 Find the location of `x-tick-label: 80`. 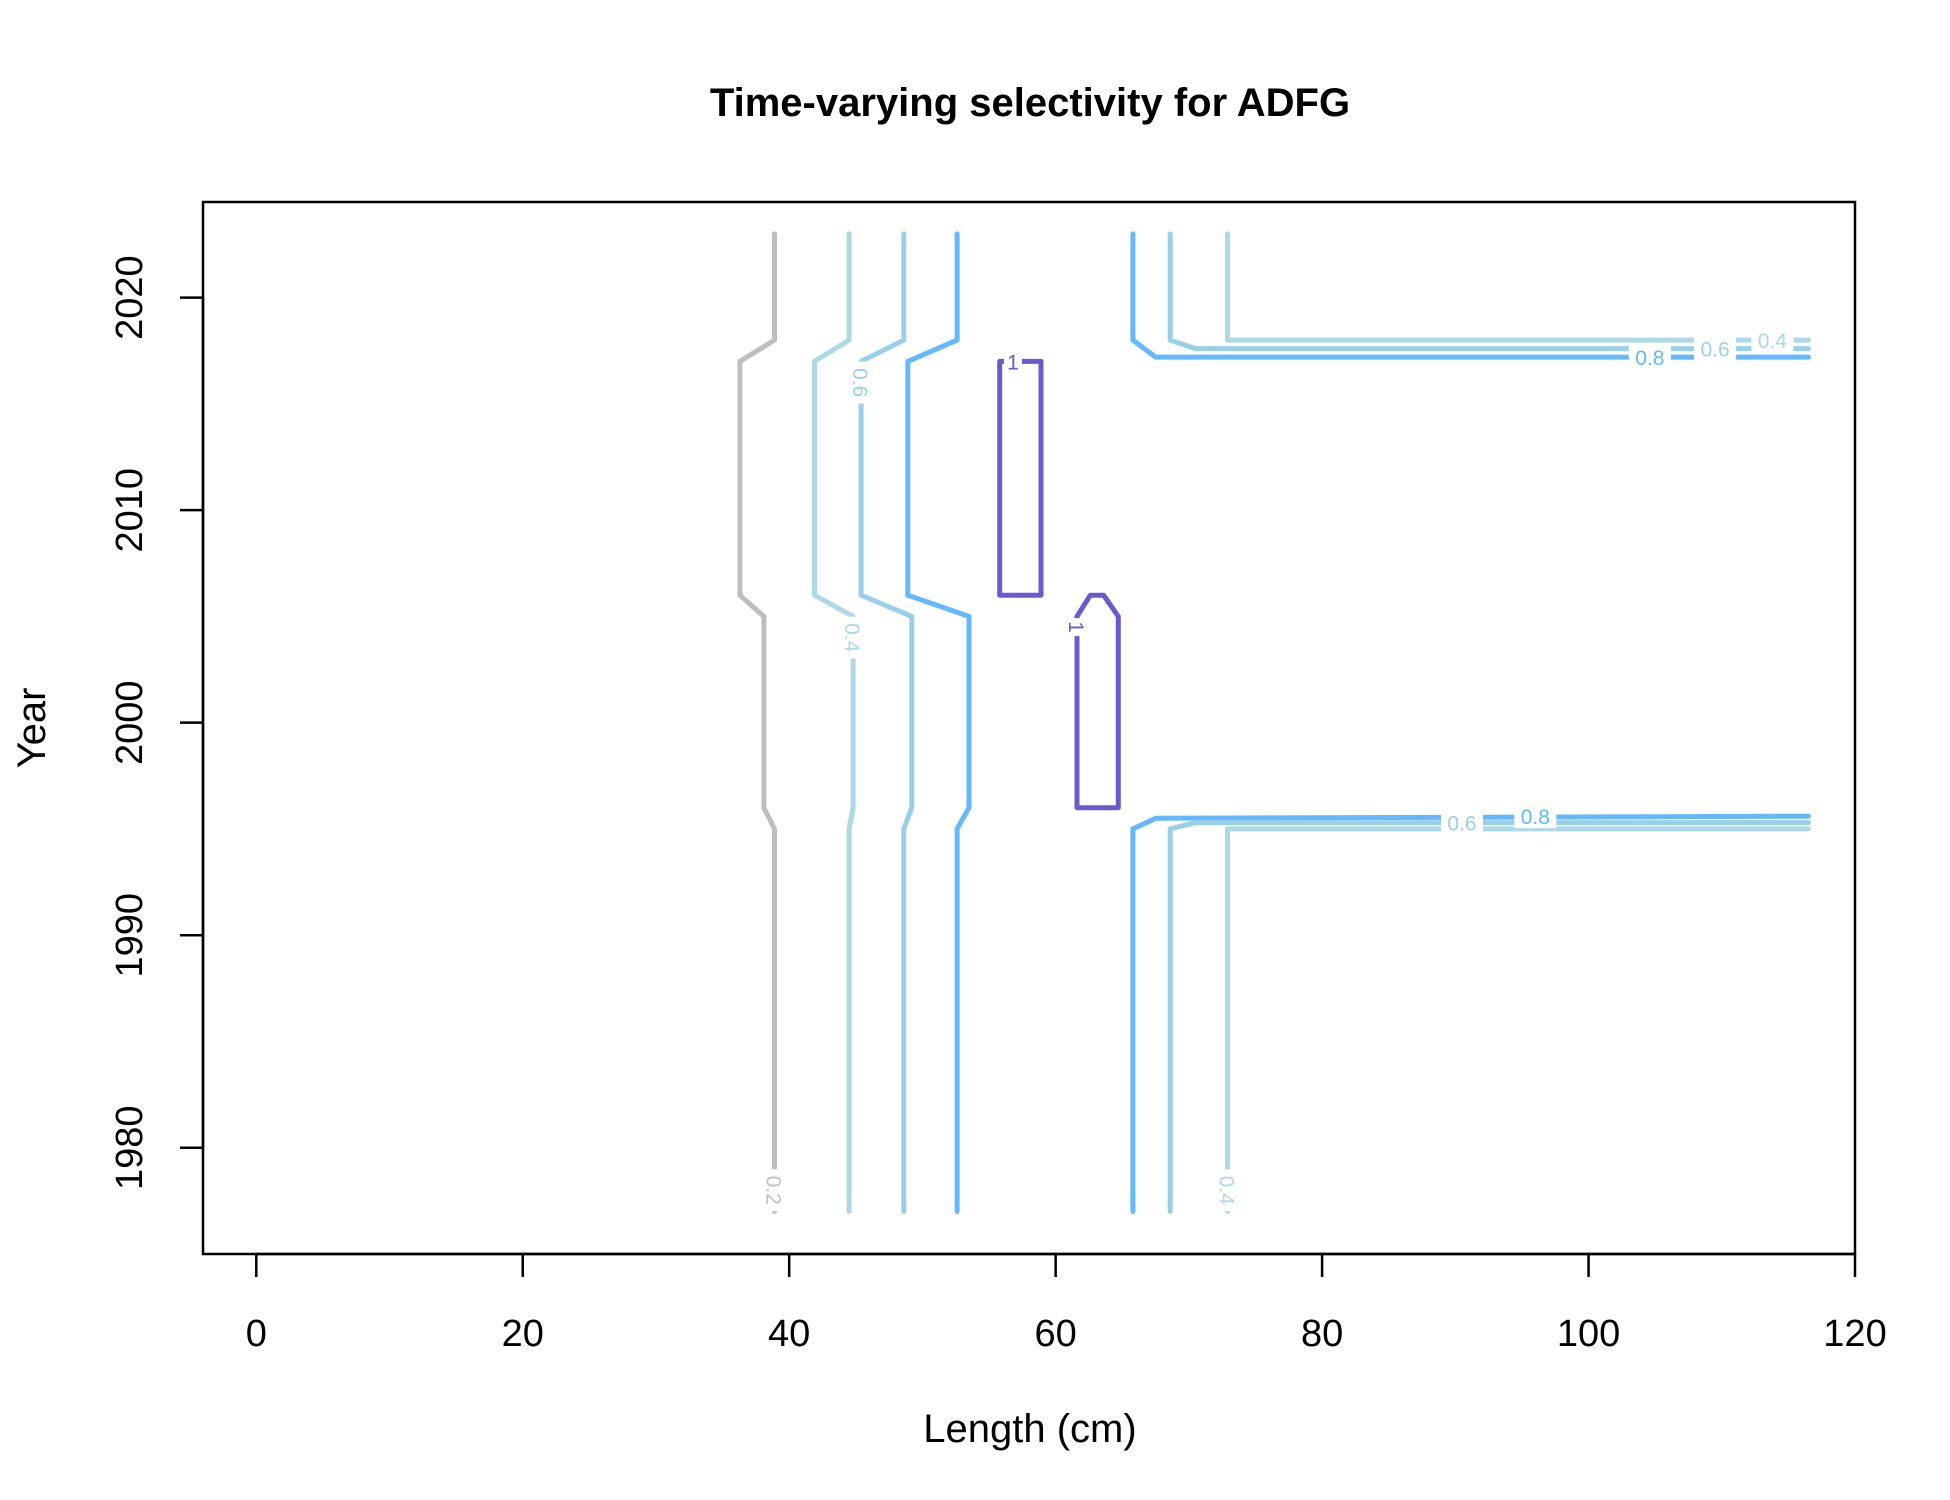

x-tick-label: 80 is located at coordinates (1322, 1334).